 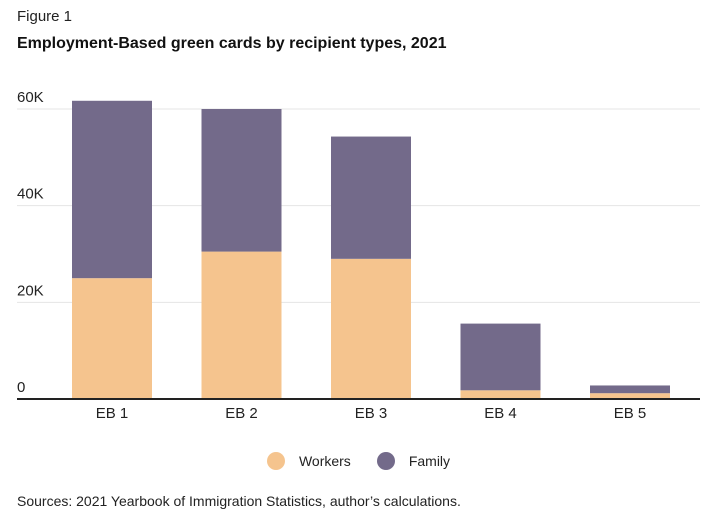 What do you see at coordinates (324, 461) in the screenshot?
I see `legend-label-workers: Workers` at bounding box center [324, 461].